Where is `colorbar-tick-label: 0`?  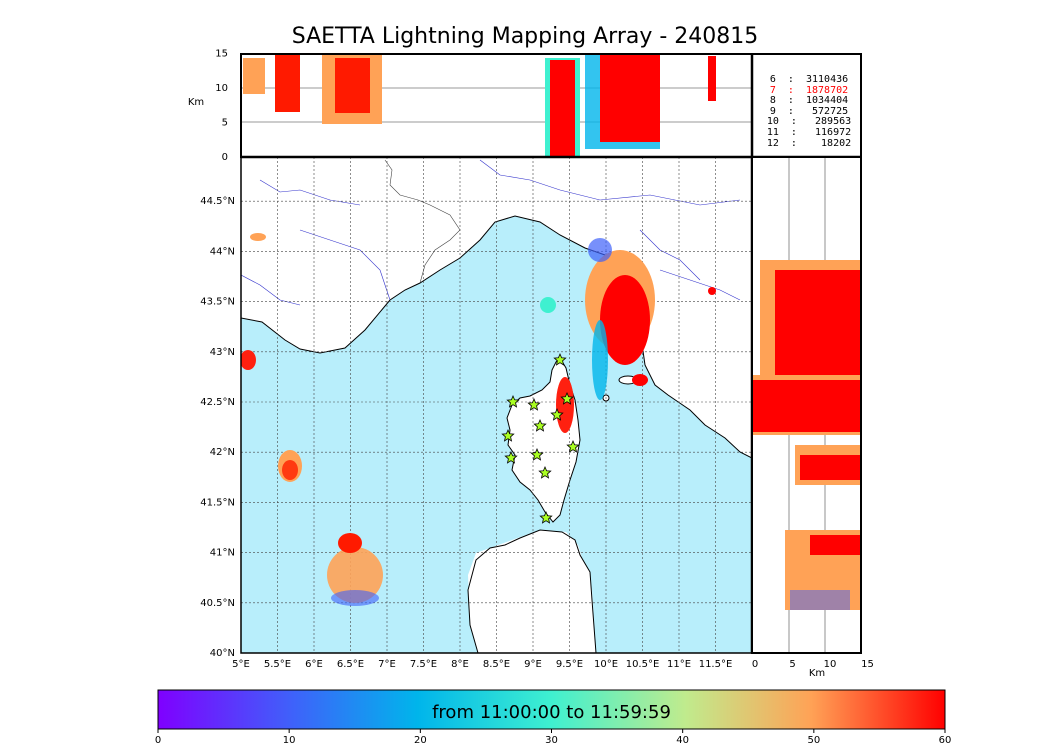
colorbar-tick-label: 0 is located at coordinates (158, 740).